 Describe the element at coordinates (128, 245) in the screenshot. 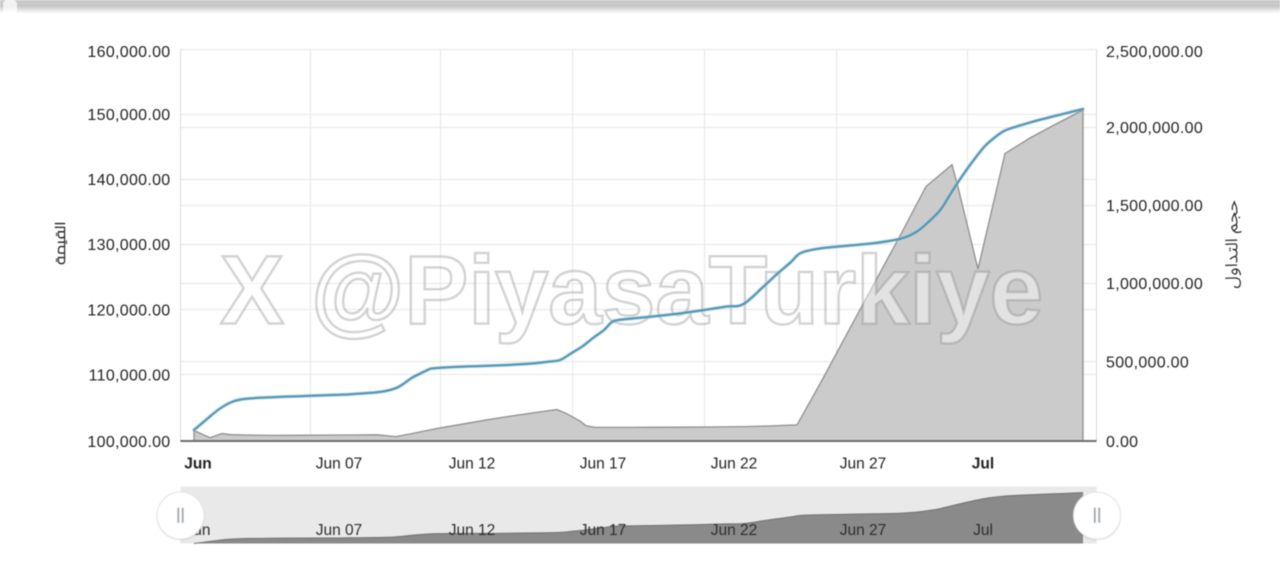

I see `svg-text: 130,000.00` at that location.